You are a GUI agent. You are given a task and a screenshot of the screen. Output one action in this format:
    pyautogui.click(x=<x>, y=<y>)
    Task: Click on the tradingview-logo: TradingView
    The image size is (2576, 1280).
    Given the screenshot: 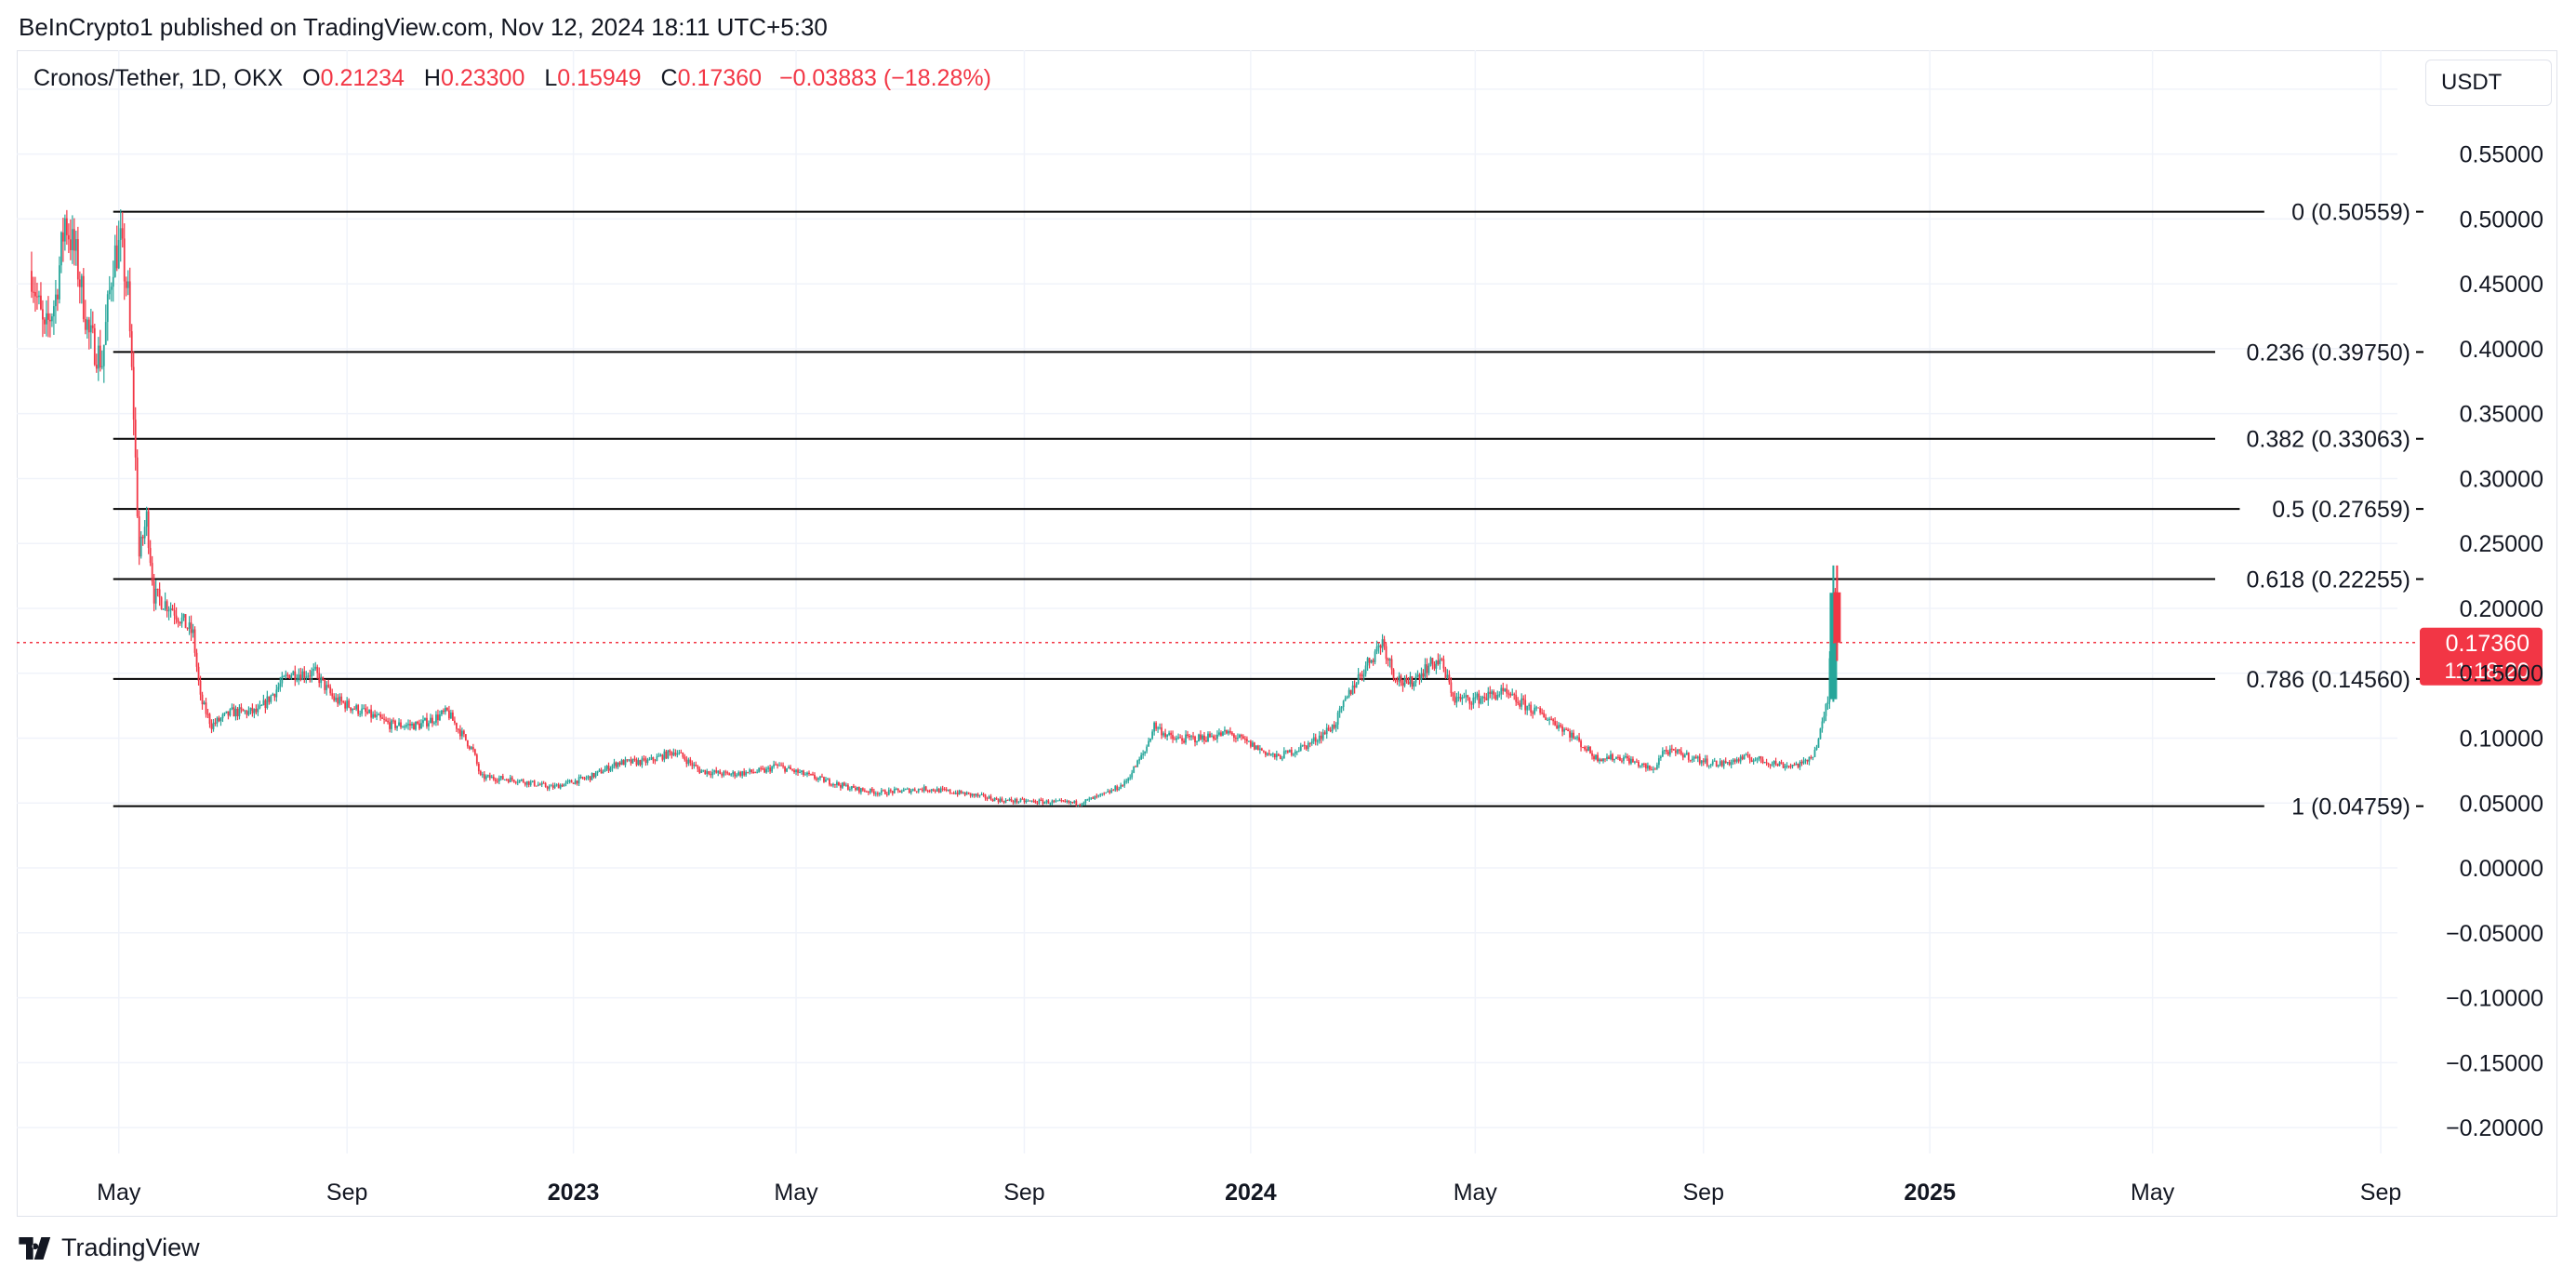 What is the action you would take?
    pyautogui.click(x=109, y=1247)
    